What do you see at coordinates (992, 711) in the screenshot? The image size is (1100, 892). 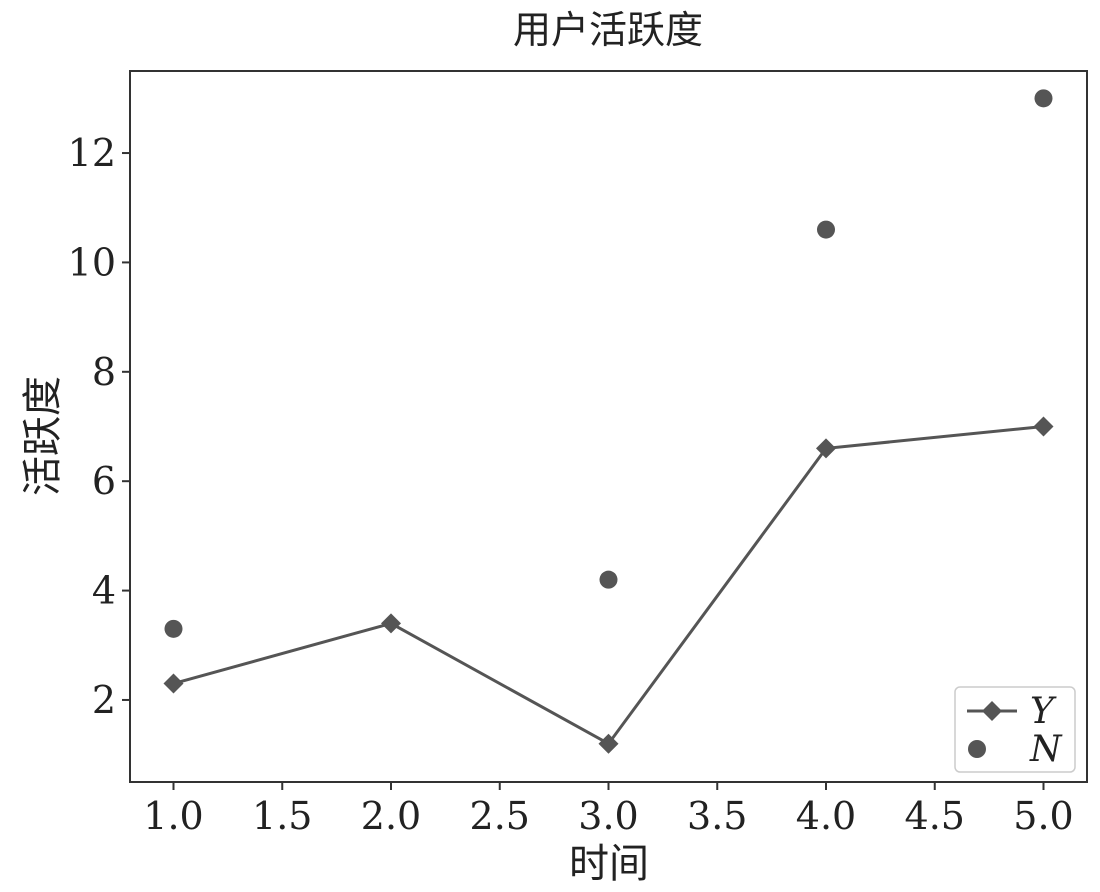 I see `legend-marker-Y` at bounding box center [992, 711].